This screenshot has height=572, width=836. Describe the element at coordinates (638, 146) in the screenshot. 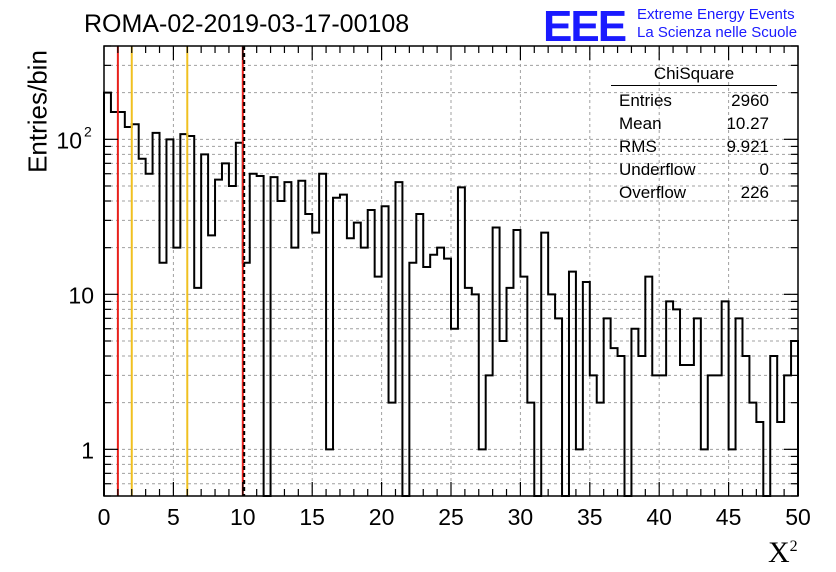

I see `stat-label: RMS` at that location.